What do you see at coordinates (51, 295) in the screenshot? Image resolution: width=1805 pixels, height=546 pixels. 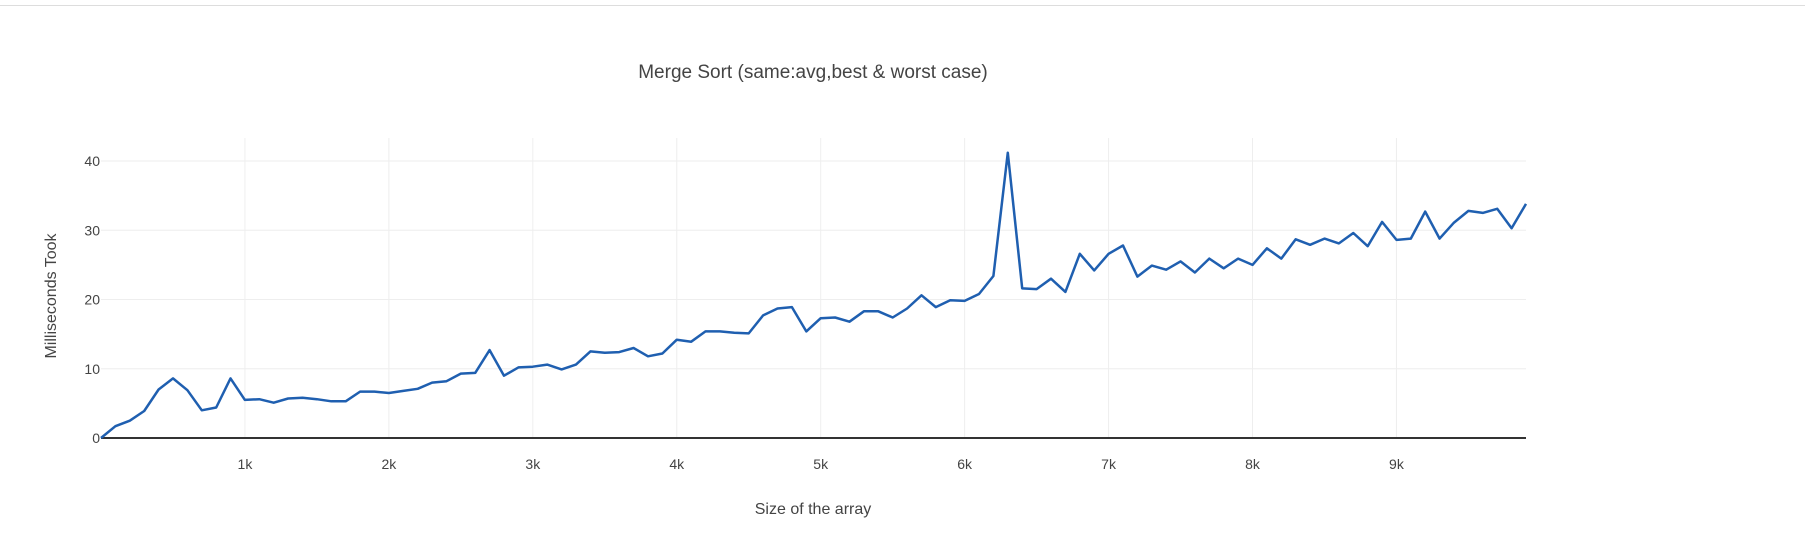 I see `y-axis-title: Milliseconds Took` at bounding box center [51, 295].